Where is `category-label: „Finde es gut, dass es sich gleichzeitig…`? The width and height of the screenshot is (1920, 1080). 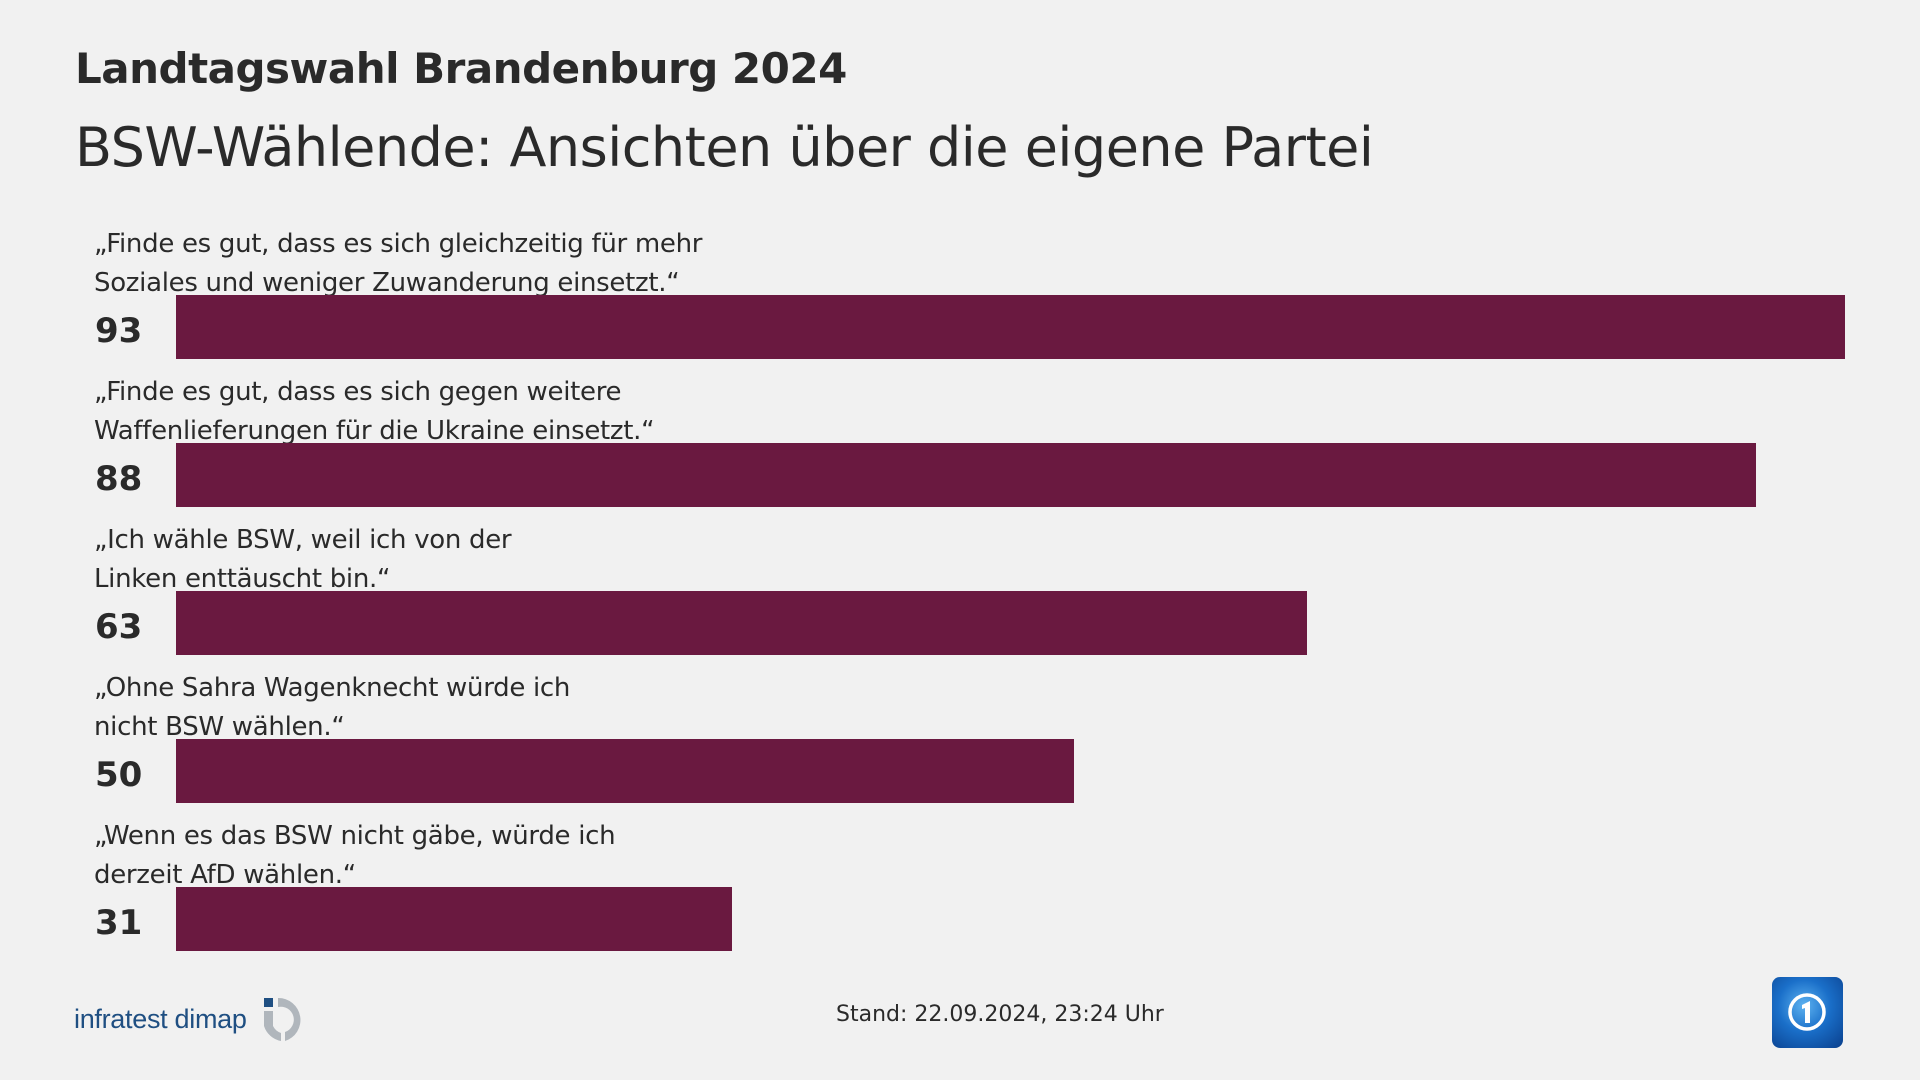 category-label: „Finde es gut, dass es sich gleichzeitig… is located at coordinates (398, 263).